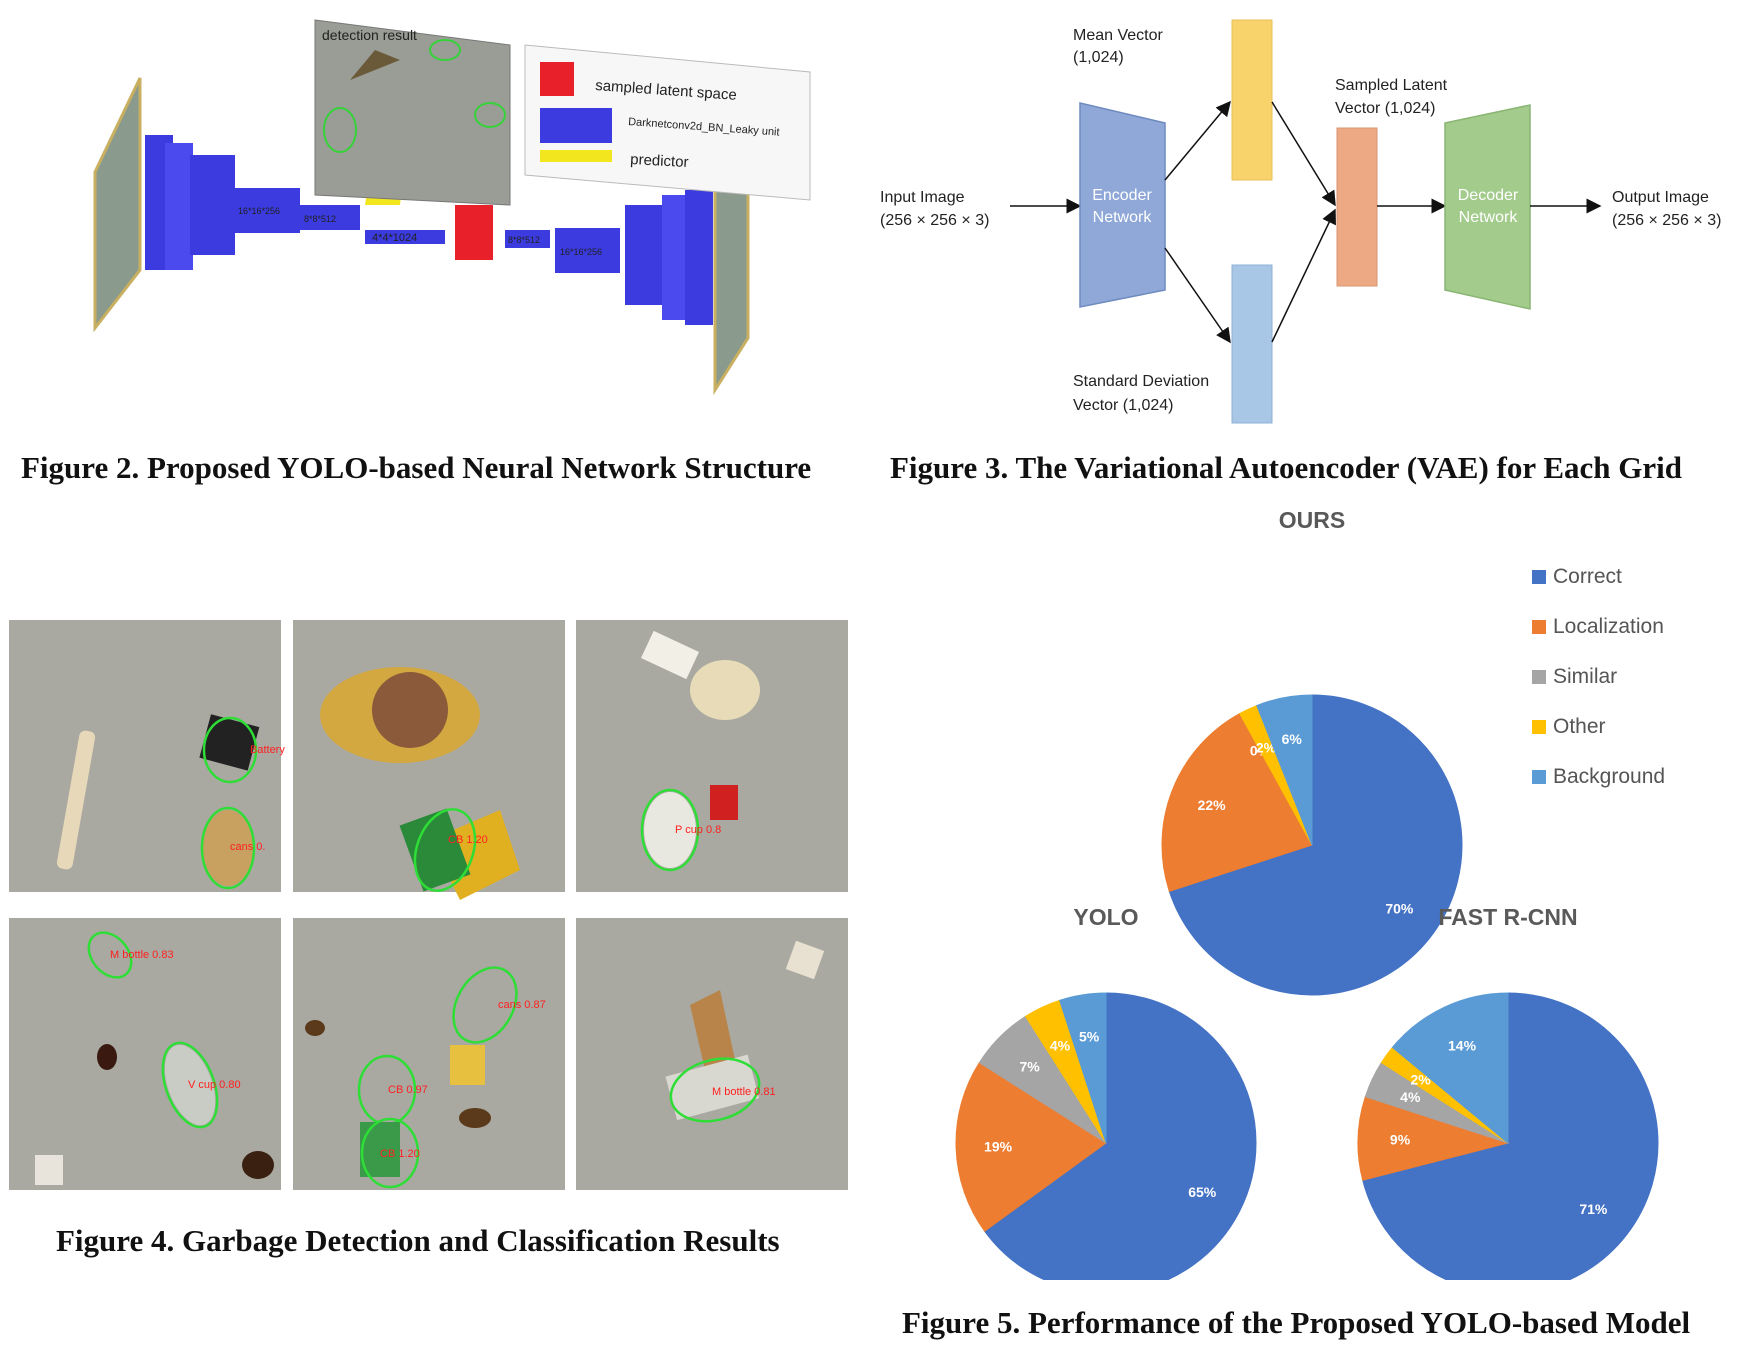 The image size is (1740, 1348). I want to click on std-label: Standard Deviation, so click(1141, 381).